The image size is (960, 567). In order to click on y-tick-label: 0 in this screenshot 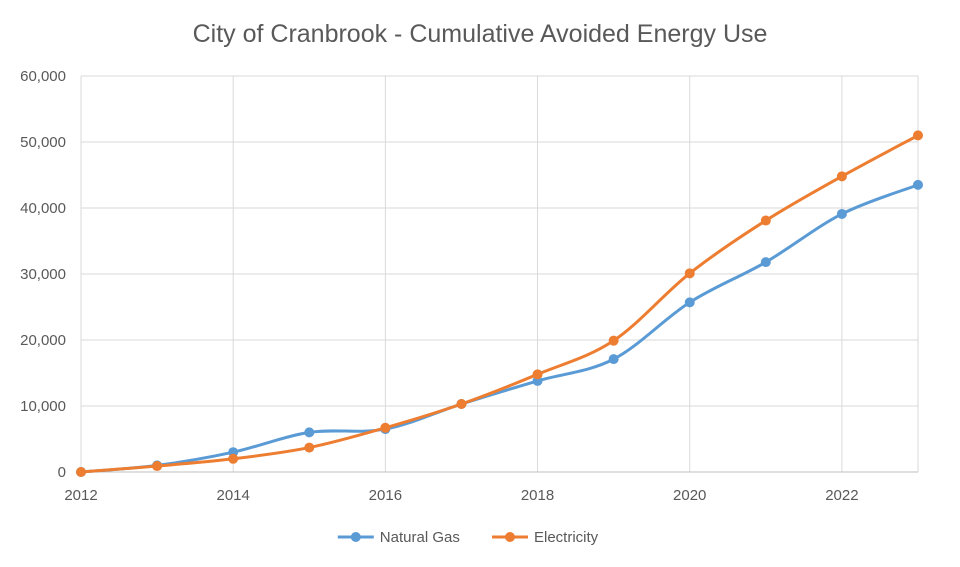, I will do `click(62, 472)`.